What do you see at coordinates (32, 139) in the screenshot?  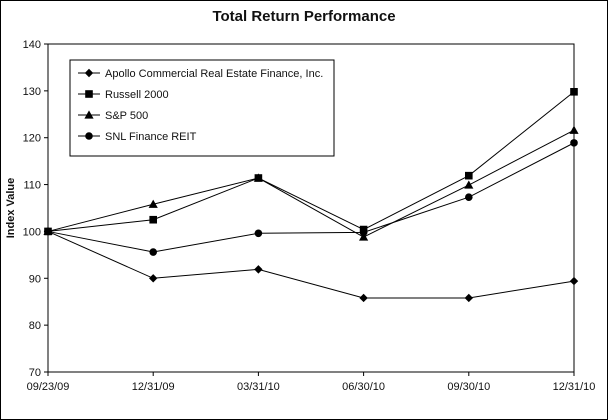 I see `y-tick-label: 120` at bounding box center [32, 139].